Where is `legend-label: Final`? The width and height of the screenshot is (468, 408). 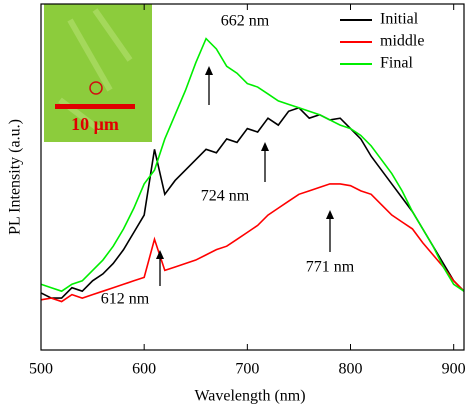 legend-label: Final is located at coordinates (396, 63).